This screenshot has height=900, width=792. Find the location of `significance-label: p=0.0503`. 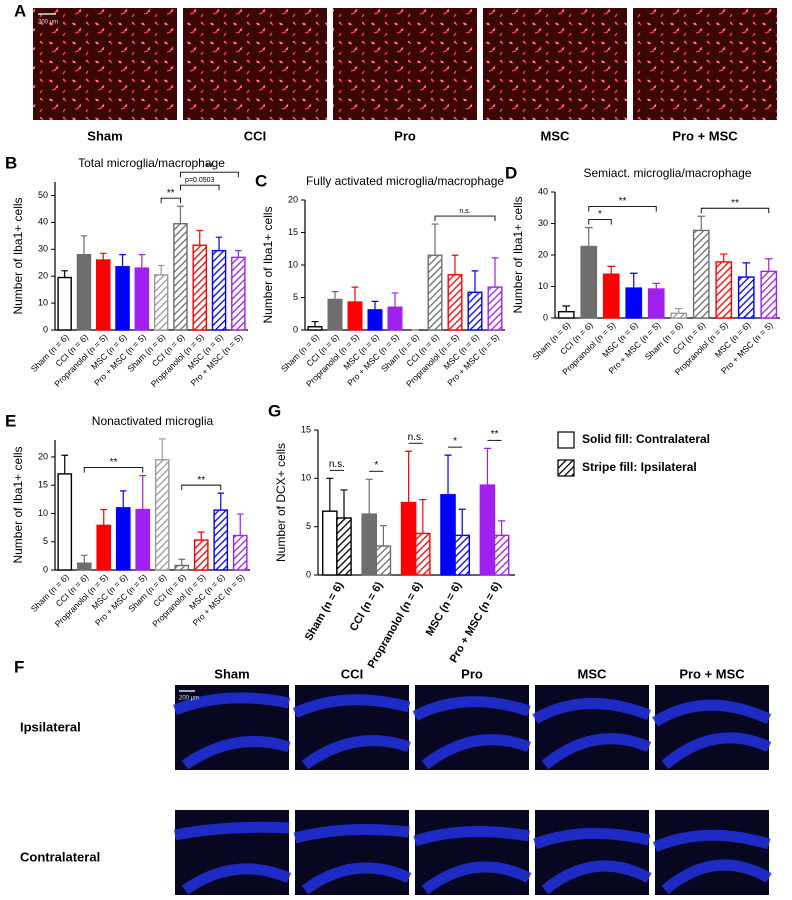

significance-label: p=0.0503 is located at coordinates (199, 180).